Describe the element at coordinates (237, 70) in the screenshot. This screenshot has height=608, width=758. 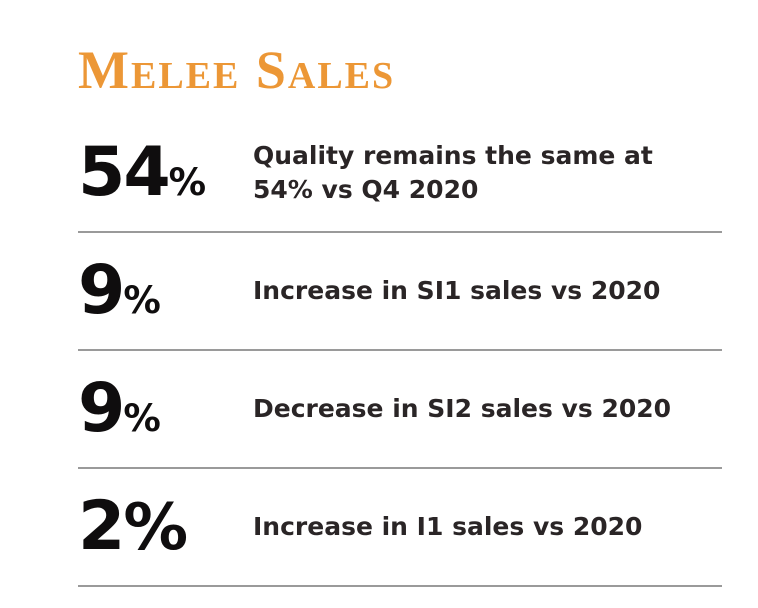
I see `page-title: Melee Sales` at that location.